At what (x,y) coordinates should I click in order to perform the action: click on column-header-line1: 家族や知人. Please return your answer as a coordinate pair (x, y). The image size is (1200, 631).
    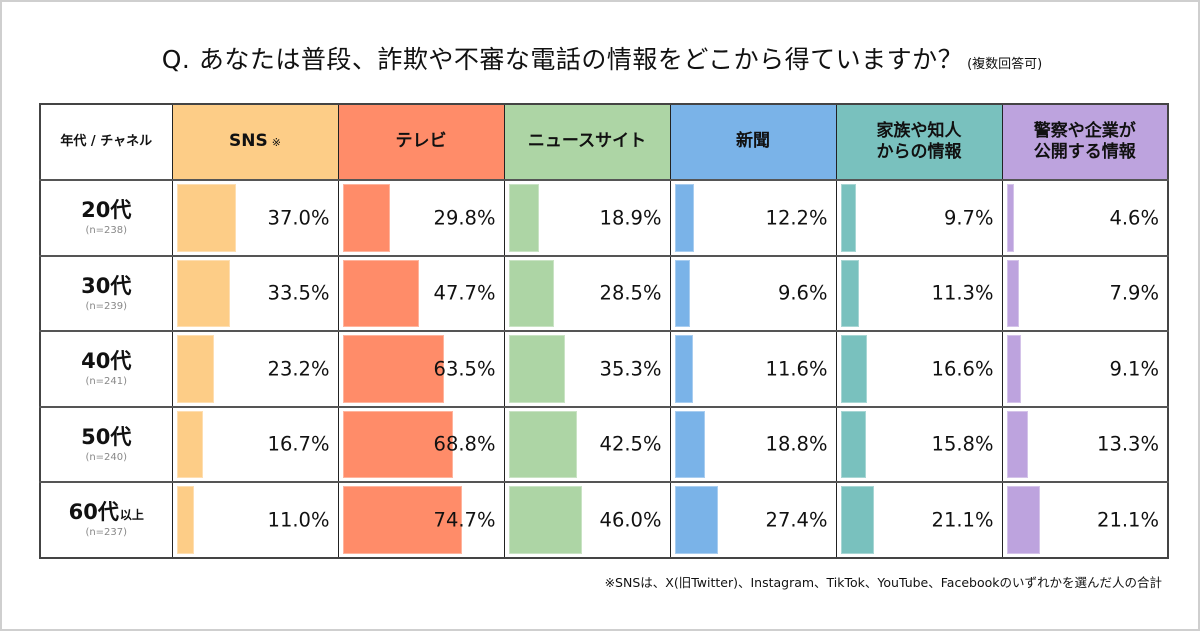
    Looking at the image, I should click on (919, 130).